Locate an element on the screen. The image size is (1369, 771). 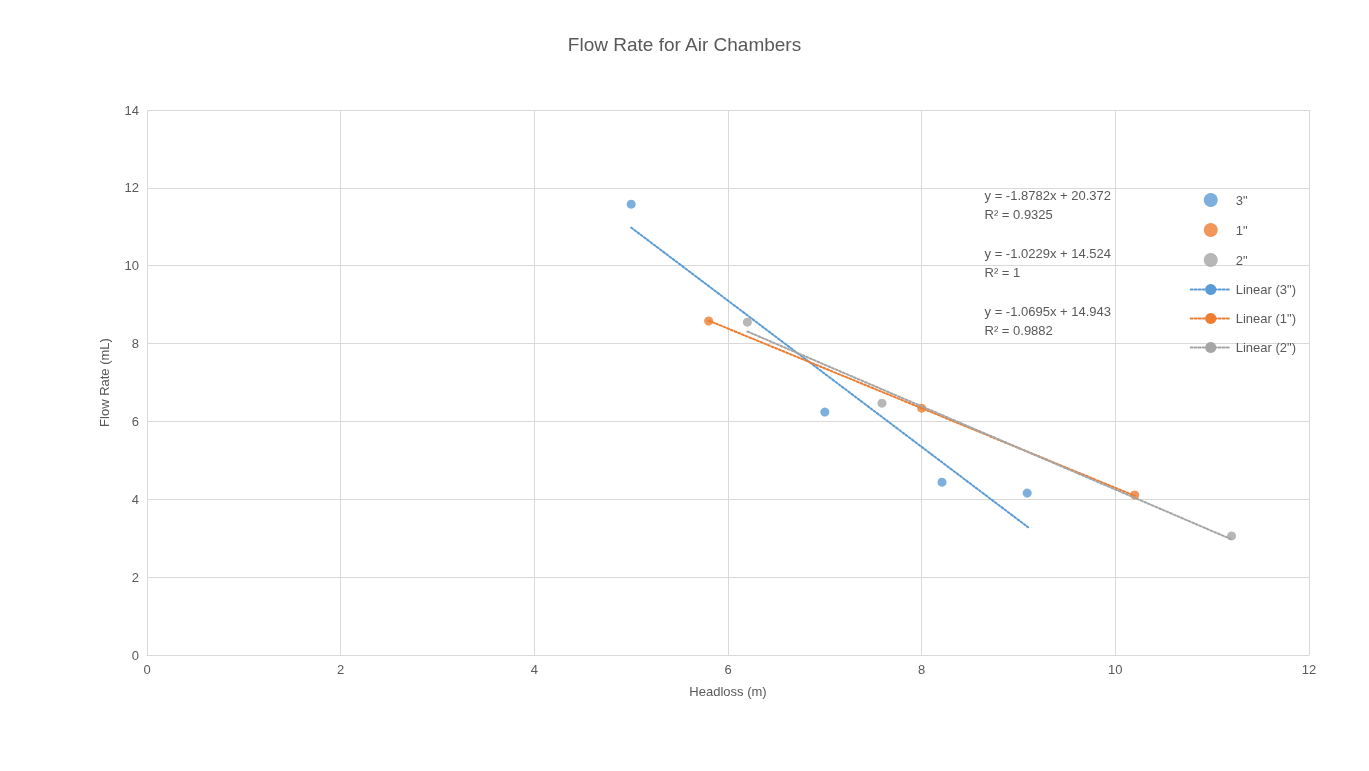
legend-label: 1" is located at coordinates (1241, 230).